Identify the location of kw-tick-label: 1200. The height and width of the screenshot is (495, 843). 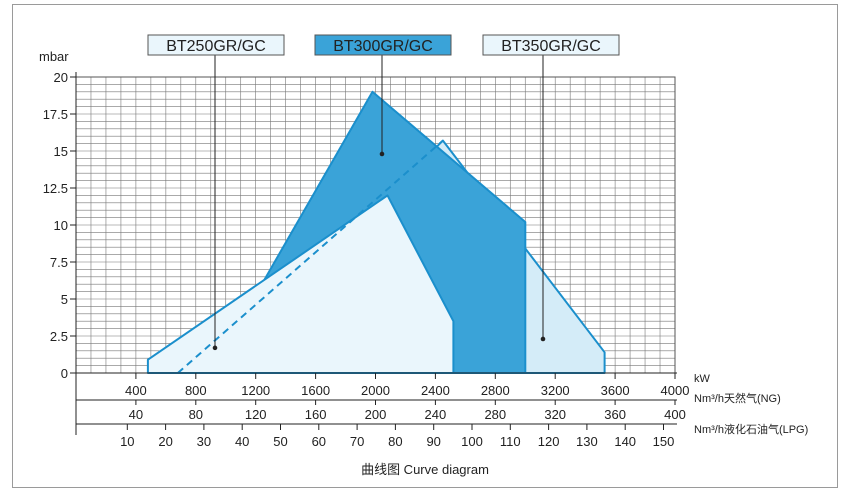
(255, 390).